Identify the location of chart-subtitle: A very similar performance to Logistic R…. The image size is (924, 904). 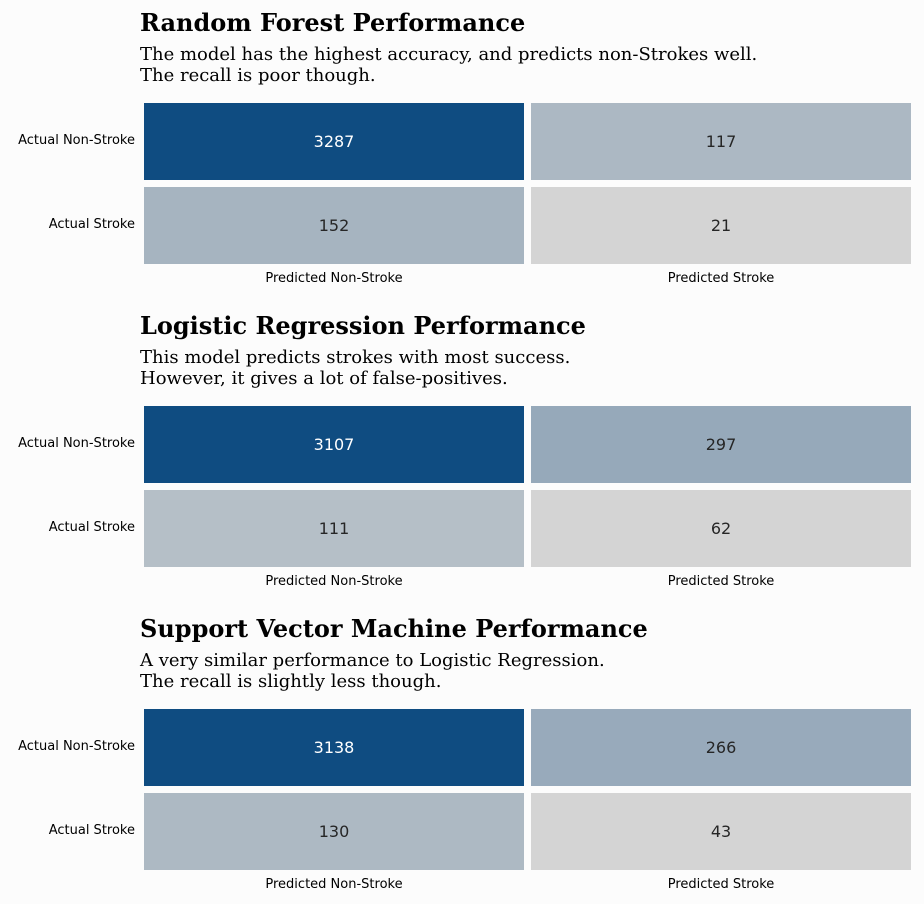
(372, 671).